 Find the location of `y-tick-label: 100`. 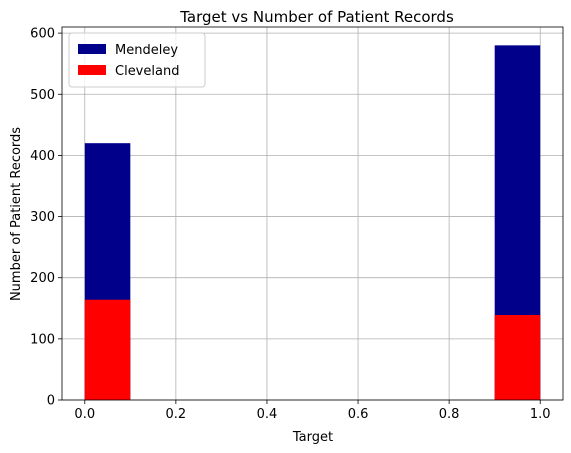

y-tick-label: 100 is located at coordinates (42, 339).